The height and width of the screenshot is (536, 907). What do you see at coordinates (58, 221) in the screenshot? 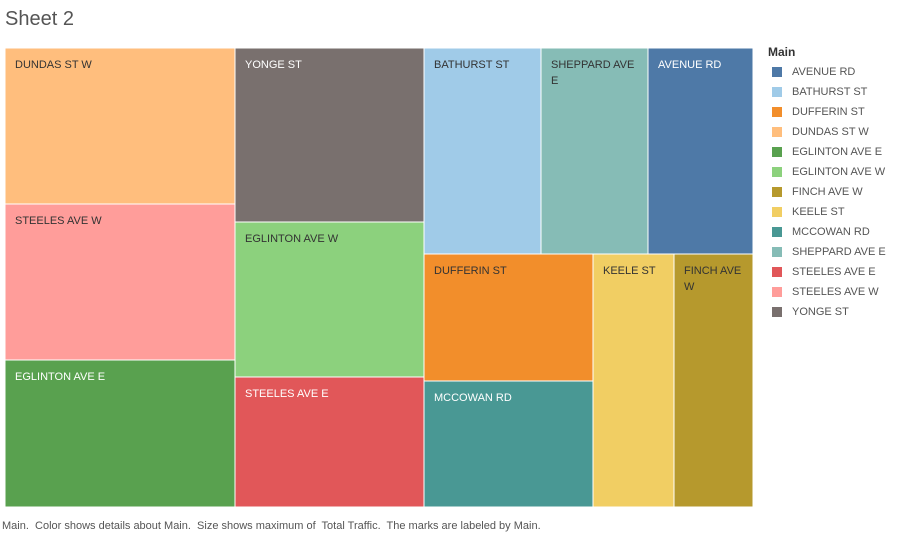
I see `treemap-label-steeles-ave-w: STEELES AVE W` at bounding box center [58, 221].